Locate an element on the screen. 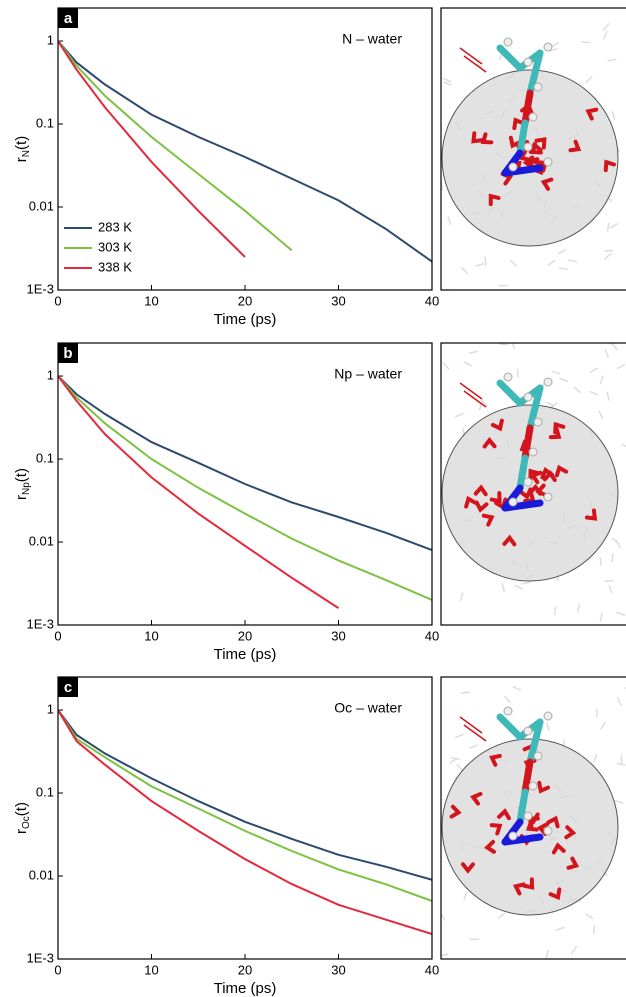 This screenshot has height=997, width=626. annotation: Oc – water is located at coordinates (368, 708).